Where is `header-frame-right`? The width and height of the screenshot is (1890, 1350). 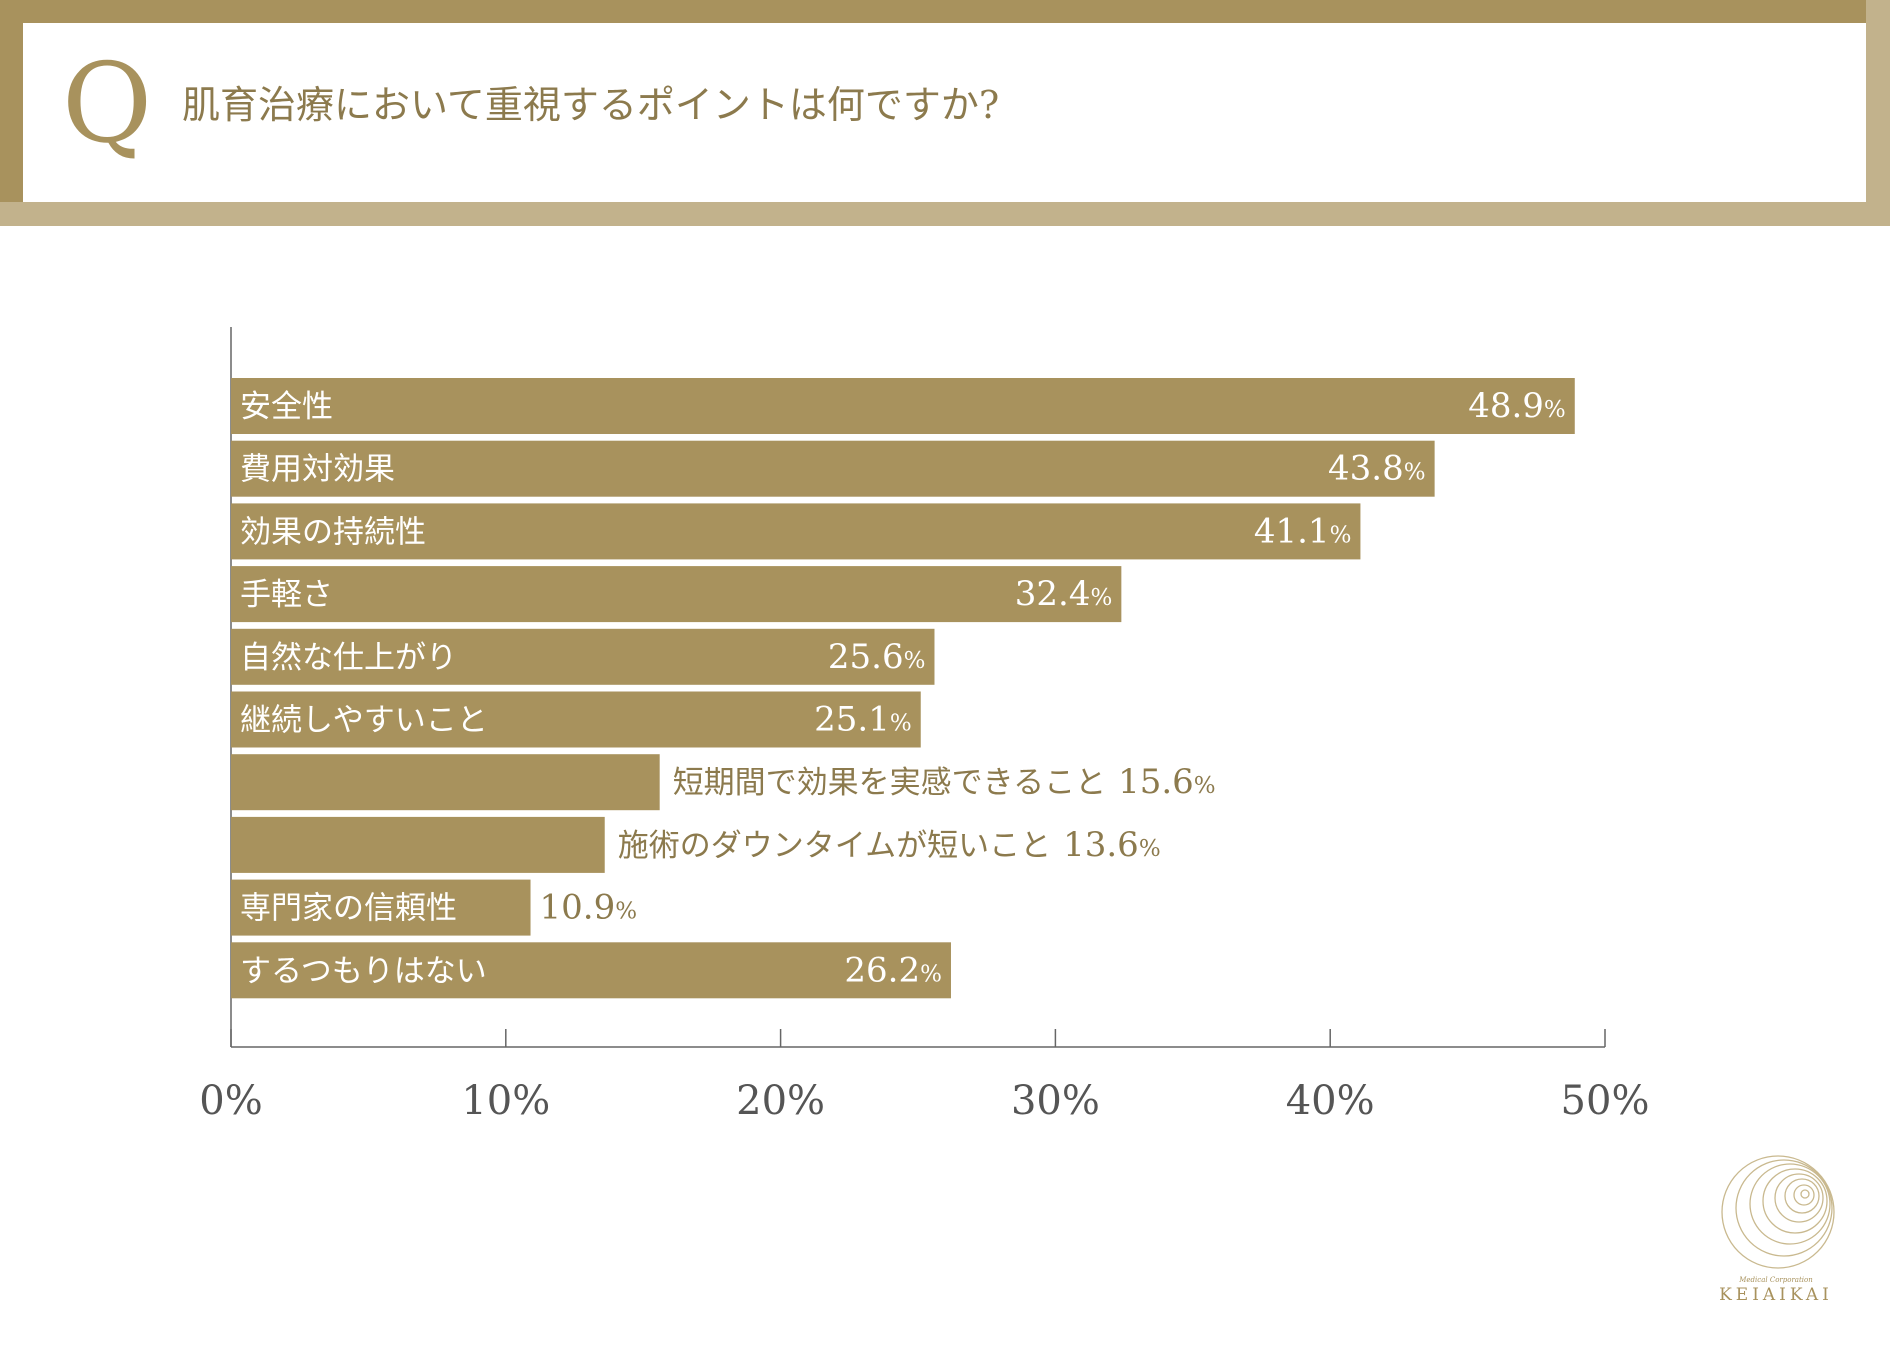
header-frame-right is located at coordinates (1878, 112).